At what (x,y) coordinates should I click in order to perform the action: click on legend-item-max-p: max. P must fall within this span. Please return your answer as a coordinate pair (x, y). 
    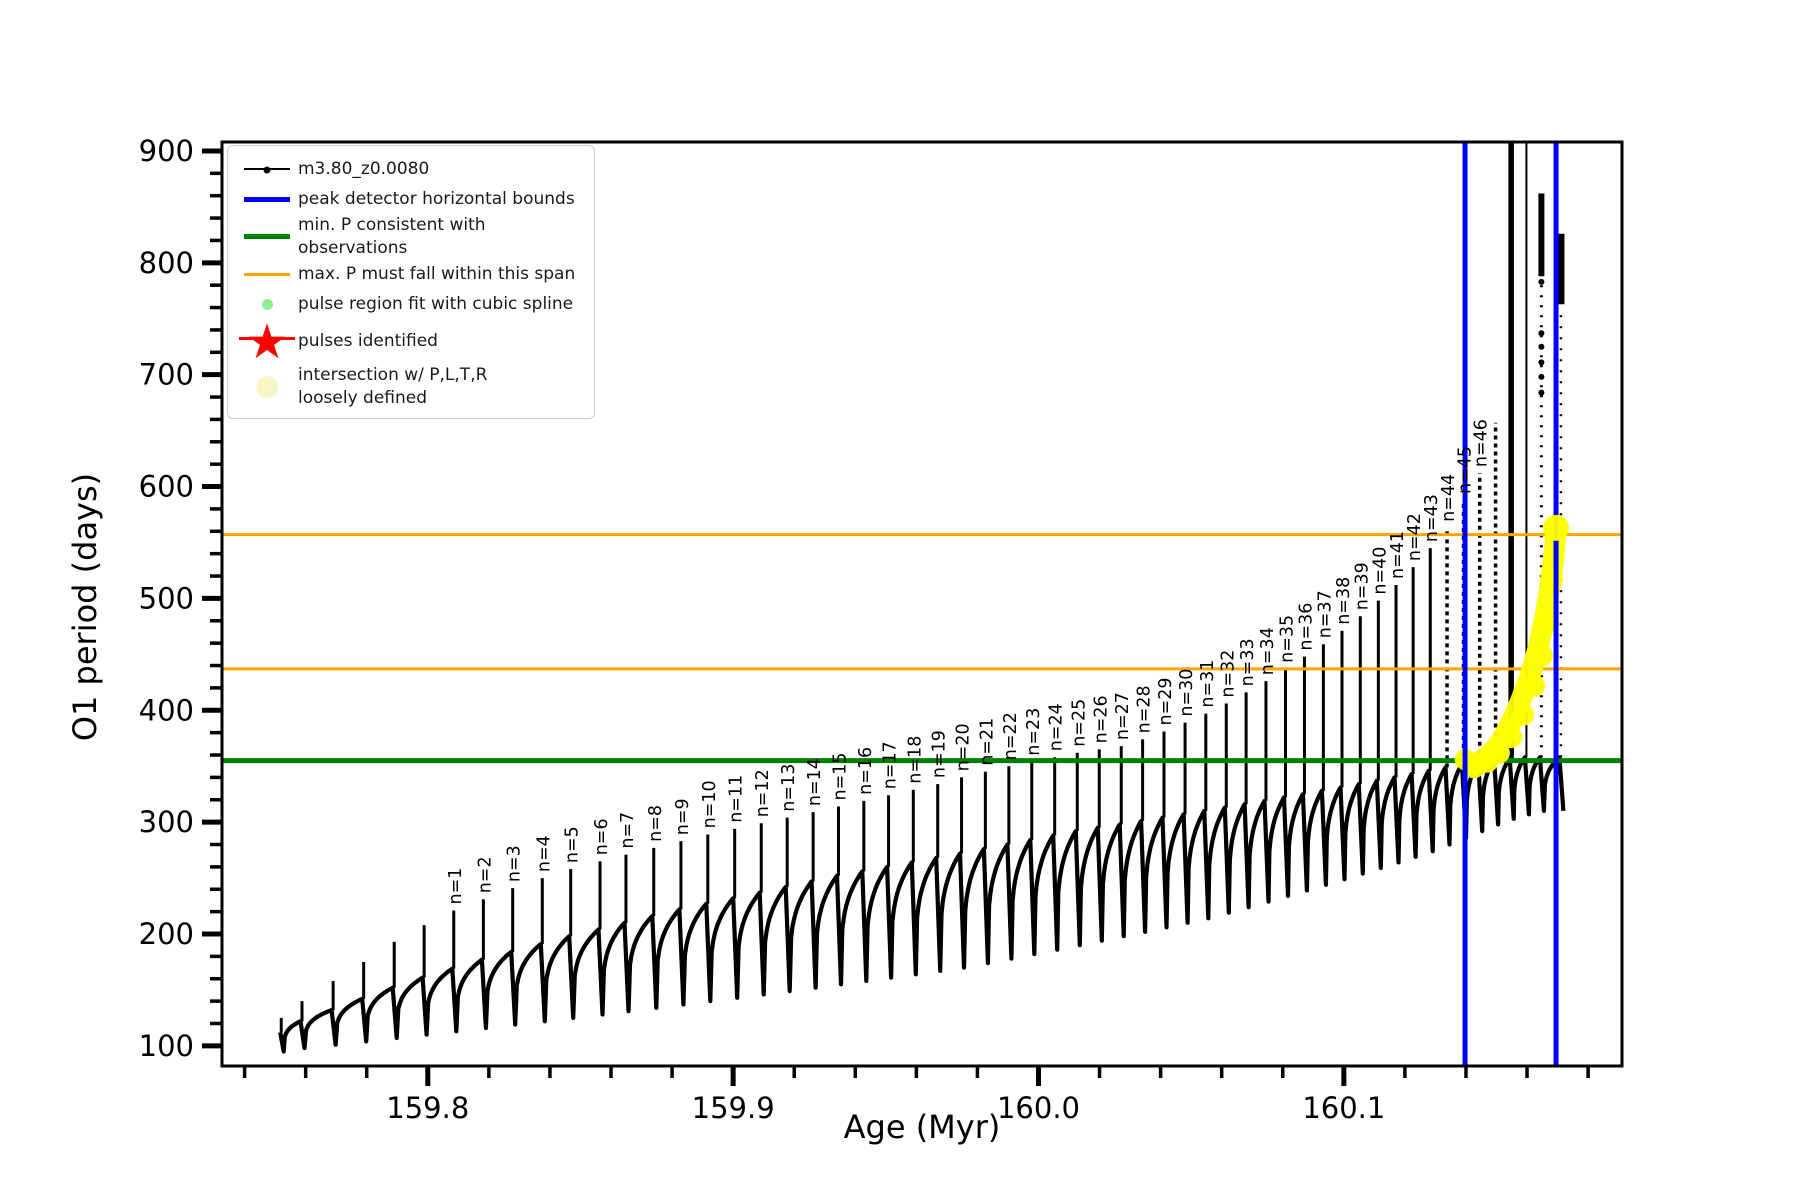
    Looking at the image, I should click on (410, 275).